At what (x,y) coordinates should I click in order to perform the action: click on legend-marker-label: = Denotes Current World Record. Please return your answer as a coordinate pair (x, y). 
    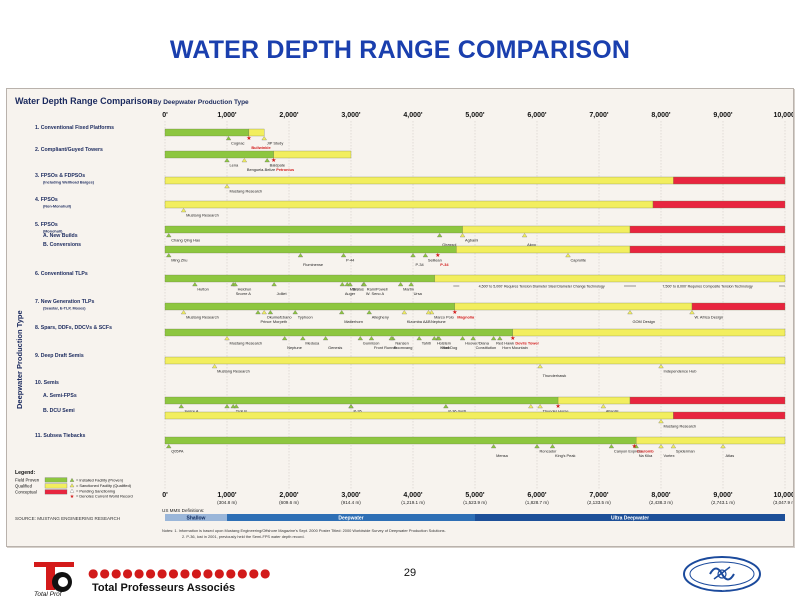
    Looking at the image, I should click on (104, 496).